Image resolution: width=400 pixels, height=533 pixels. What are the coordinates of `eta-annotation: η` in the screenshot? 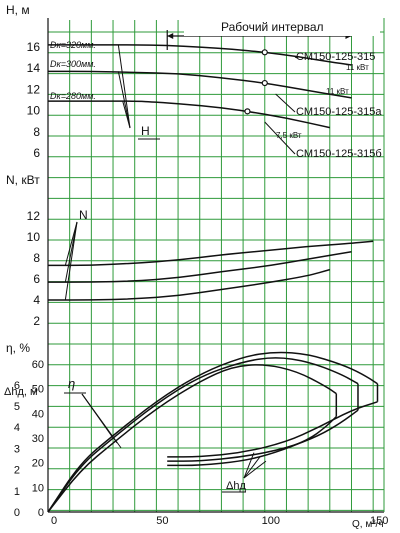 It's located at (71, 383).